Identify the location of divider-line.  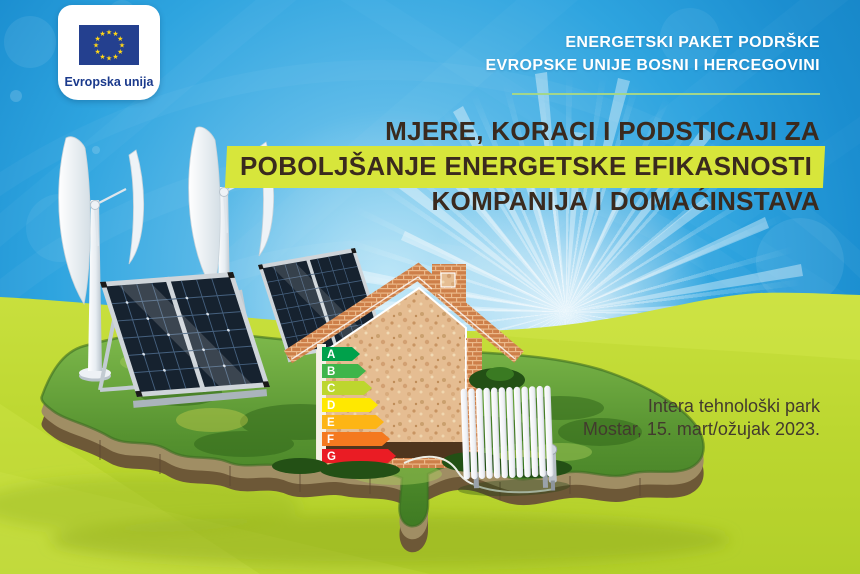
(666, 94).